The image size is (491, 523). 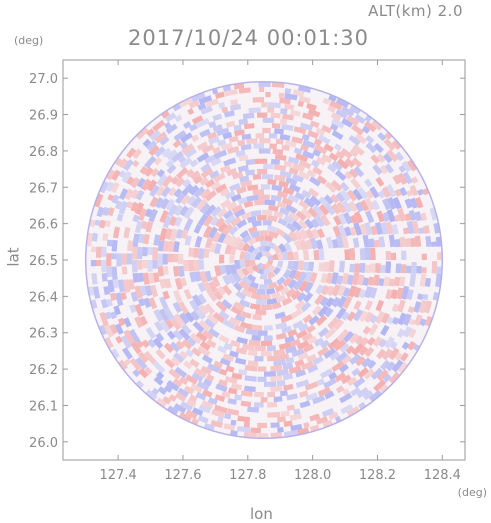 What do you see at coordinates (312, 475) in the screenshot?
I see `x-tick-label: 128.0` at bounding box center [312, 475].